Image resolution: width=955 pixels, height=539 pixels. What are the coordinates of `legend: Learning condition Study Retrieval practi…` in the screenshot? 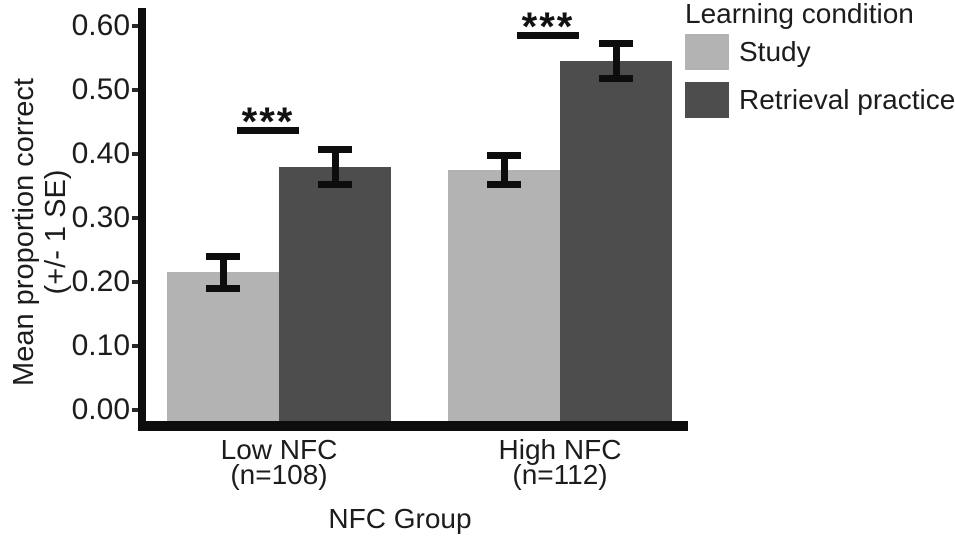 It's located at (820, 65).